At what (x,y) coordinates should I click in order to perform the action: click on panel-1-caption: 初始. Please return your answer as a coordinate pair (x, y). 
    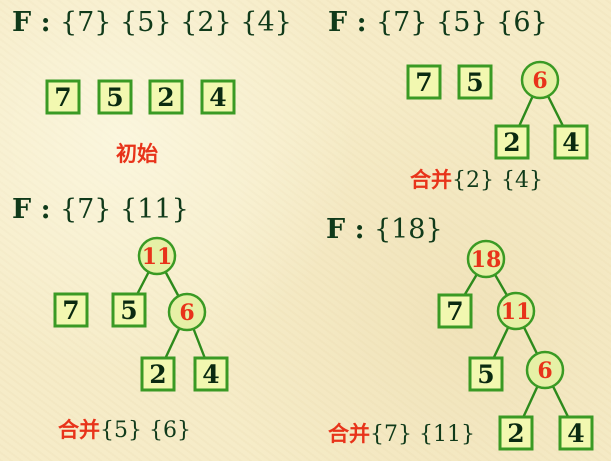
    Looking at the image, I should click on (137, 155).